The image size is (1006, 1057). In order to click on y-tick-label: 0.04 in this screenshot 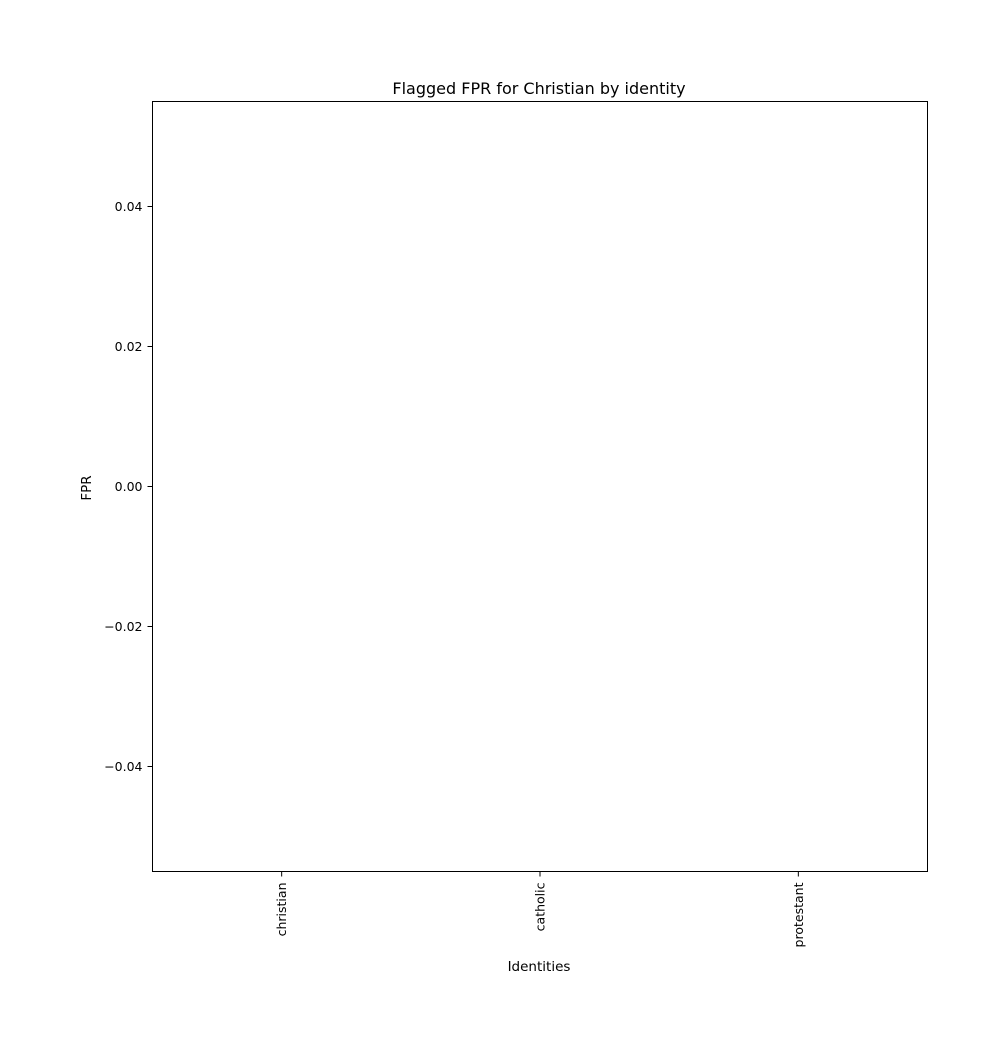, I will do `click(129, 206)`.